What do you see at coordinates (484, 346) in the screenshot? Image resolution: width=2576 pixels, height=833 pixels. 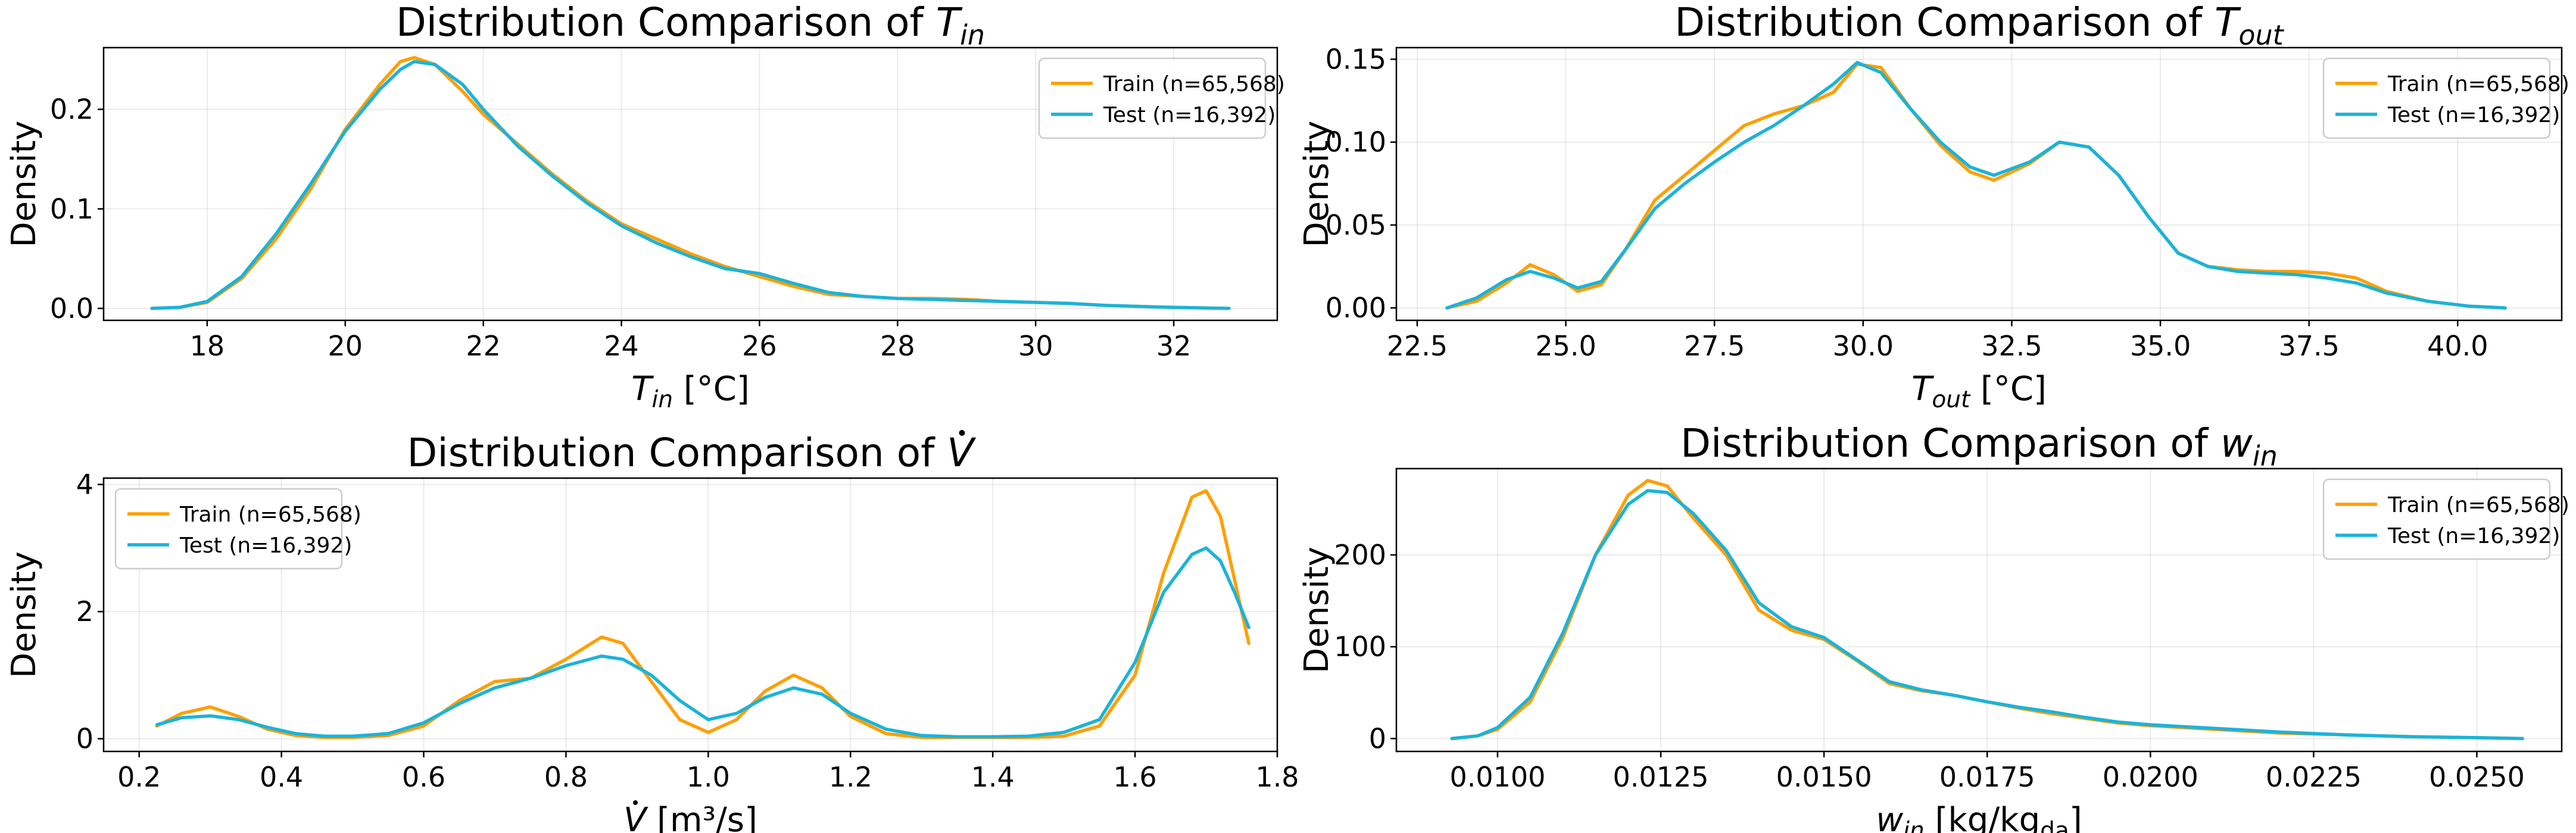 I see `x-tick-label: 22` at bounding box center [484, 346].